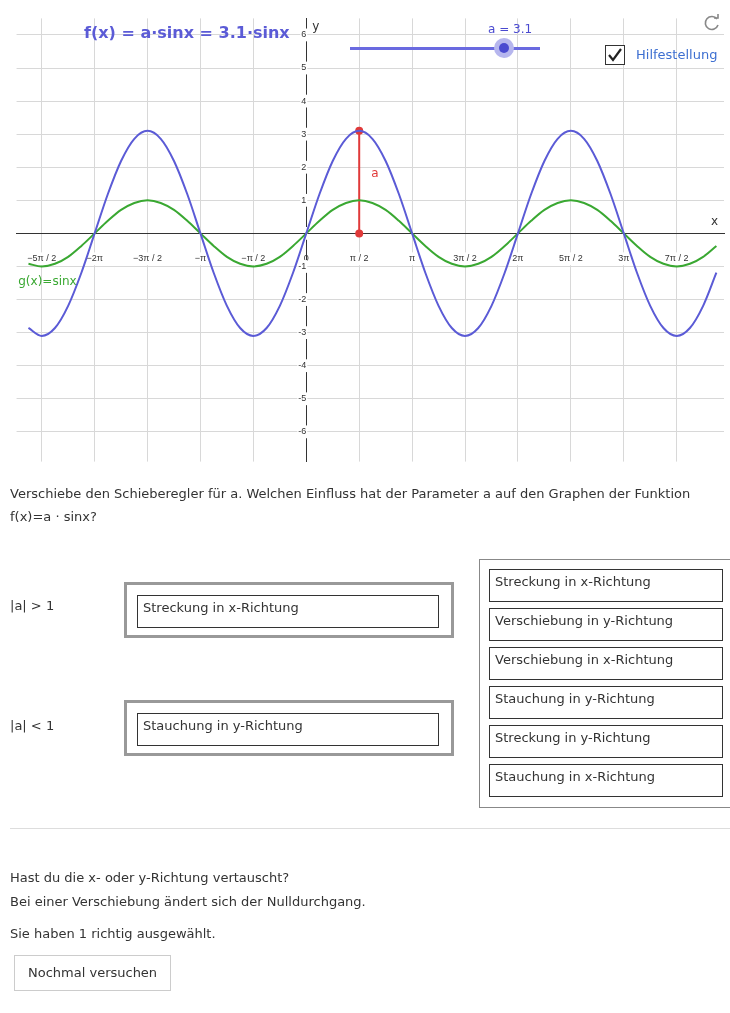 The height and width of the screenshot is (1013, 730). What do you see at coordinates (302, 299) in the screenshot?
I see `y-tick-label: -2` at bounding box center [302, 299].